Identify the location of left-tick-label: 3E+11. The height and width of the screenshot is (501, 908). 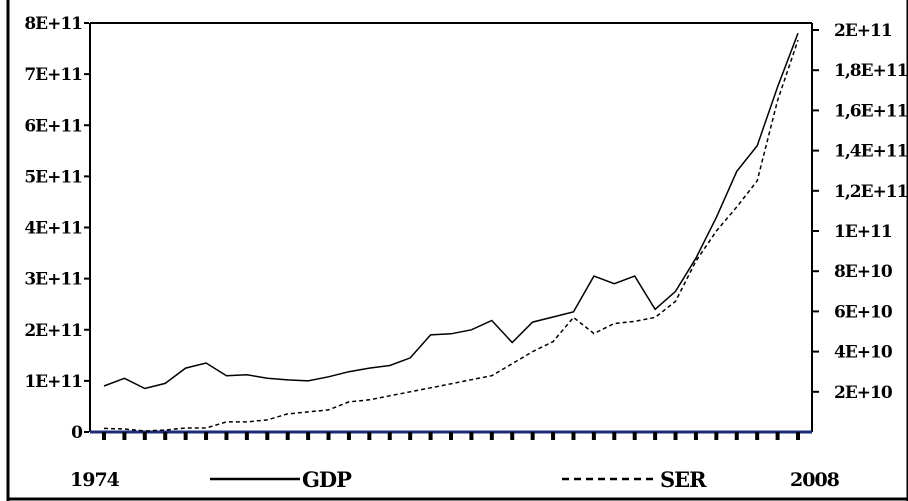
(53, 280).